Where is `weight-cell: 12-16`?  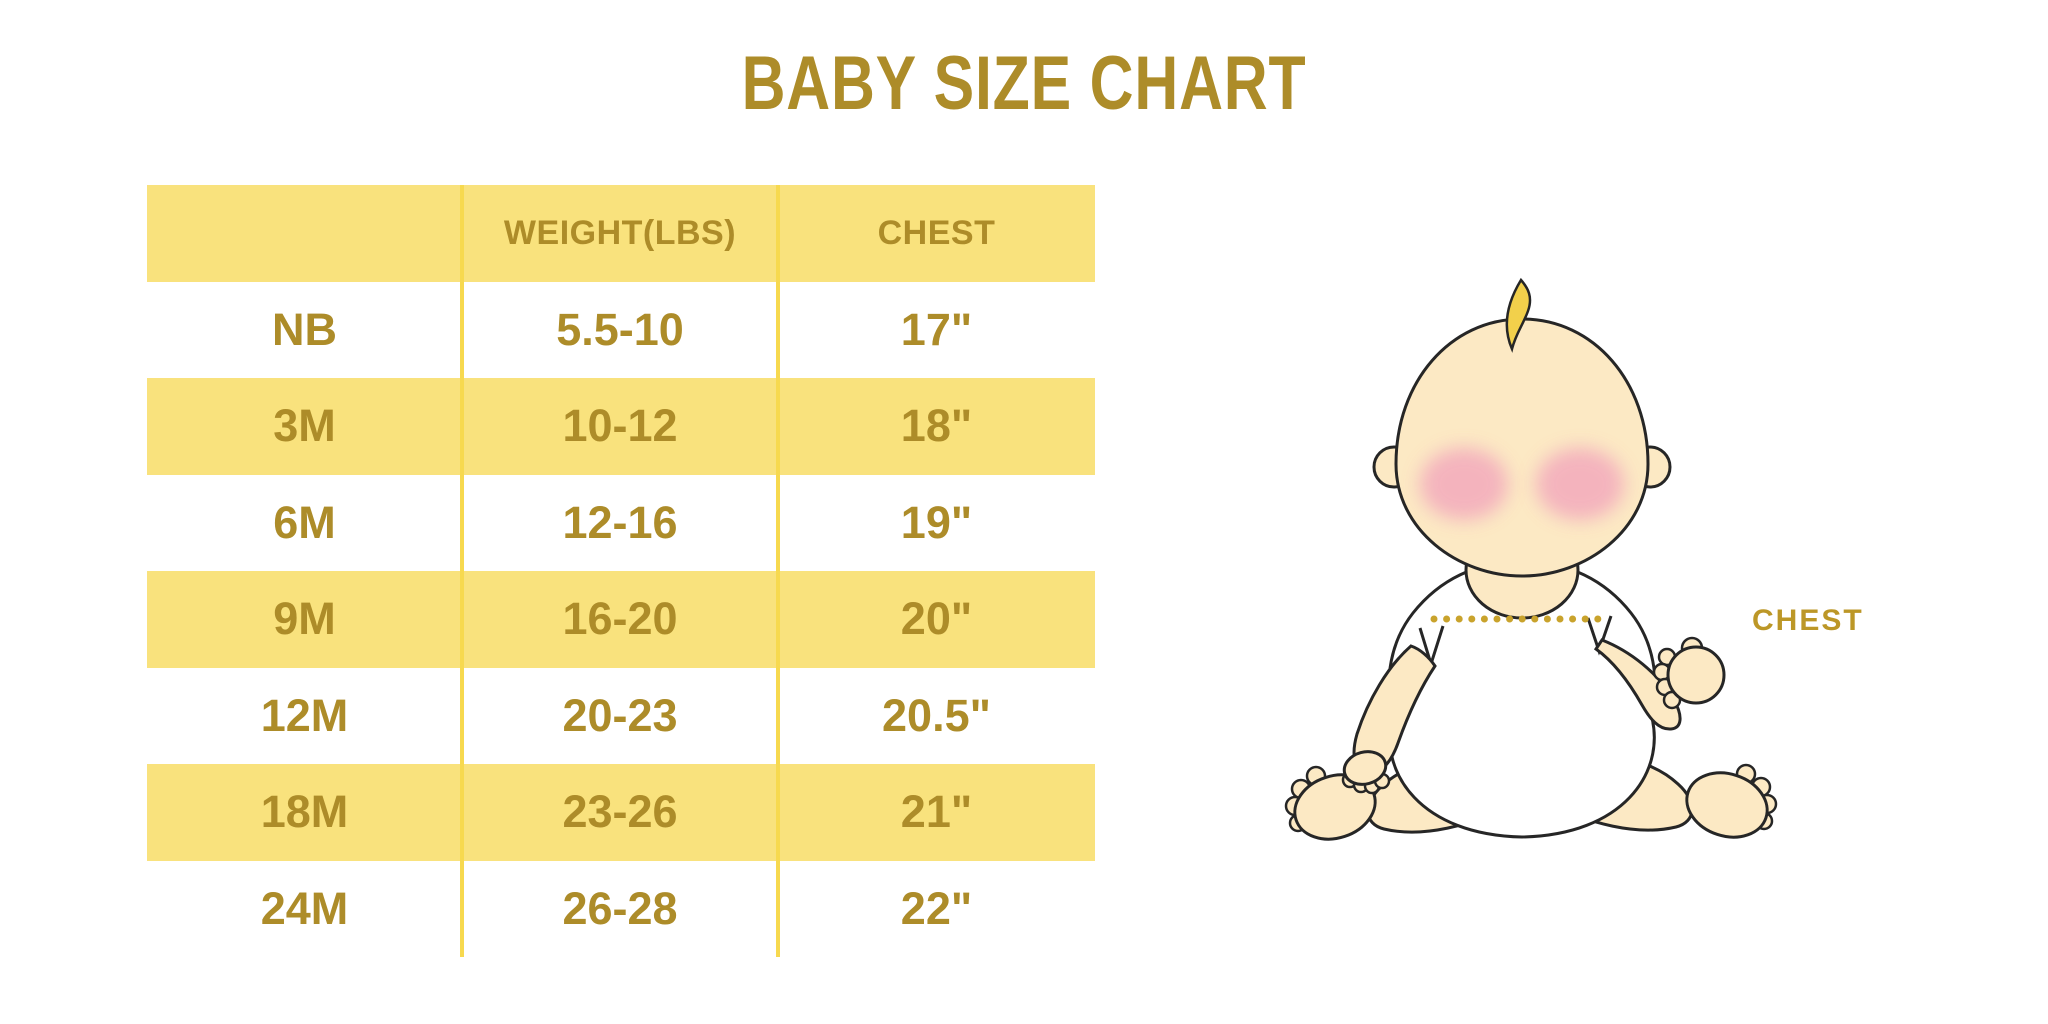 weight-cell: 12-16 is located at coordinates (620, 522).